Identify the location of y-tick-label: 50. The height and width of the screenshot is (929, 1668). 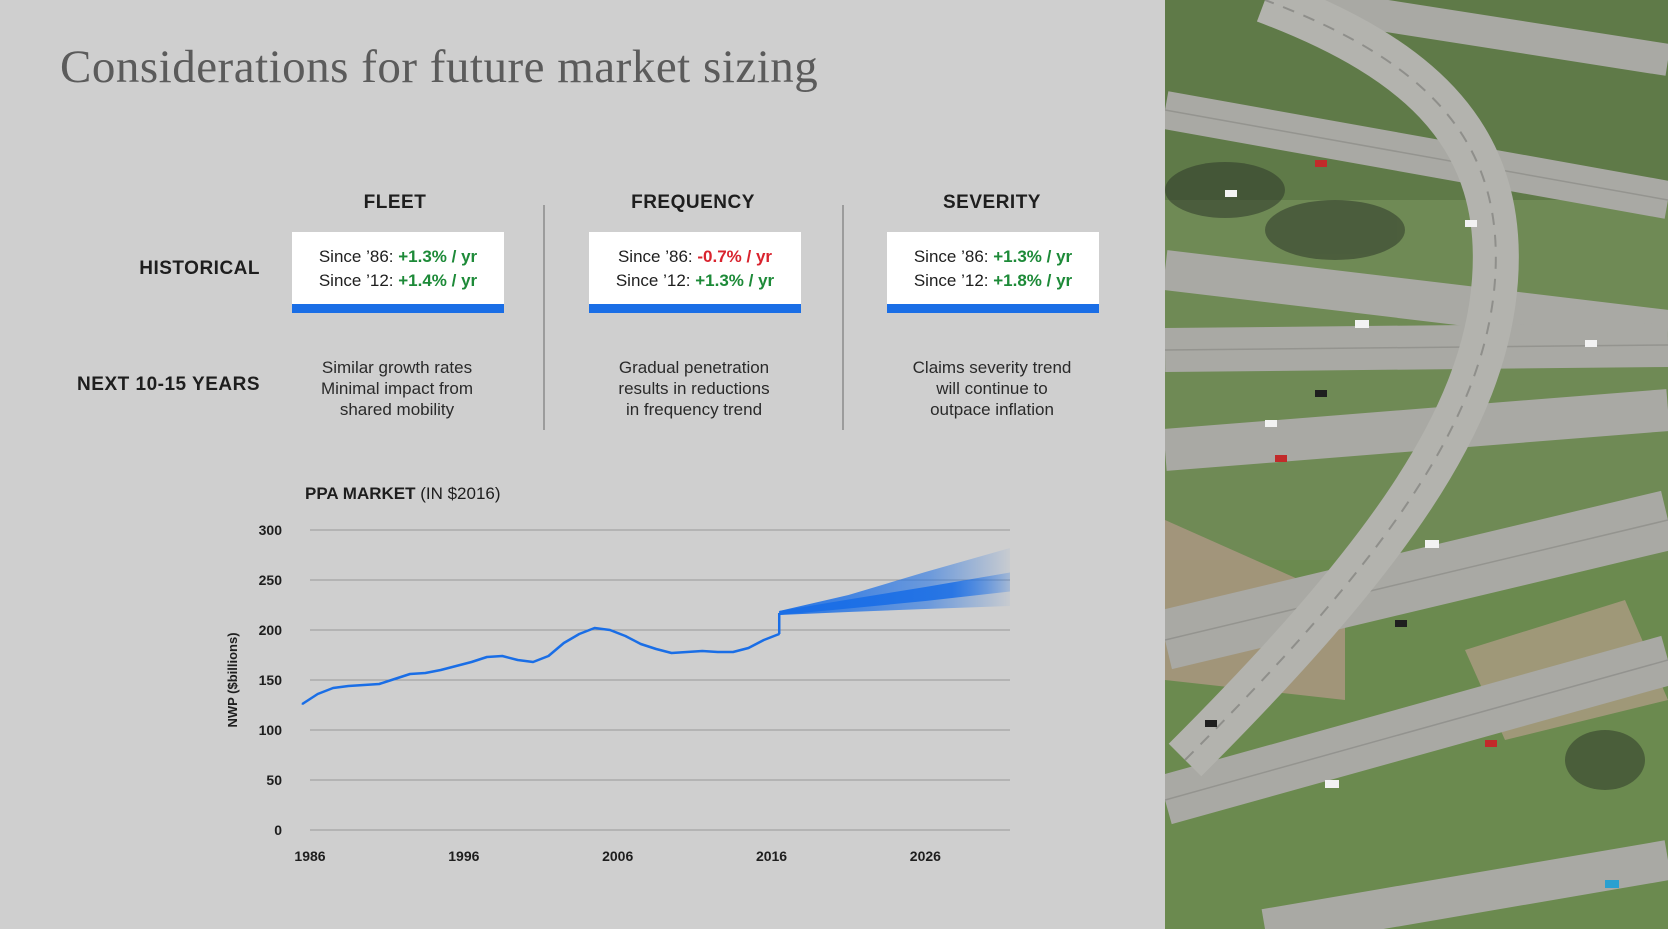
(274, 780).